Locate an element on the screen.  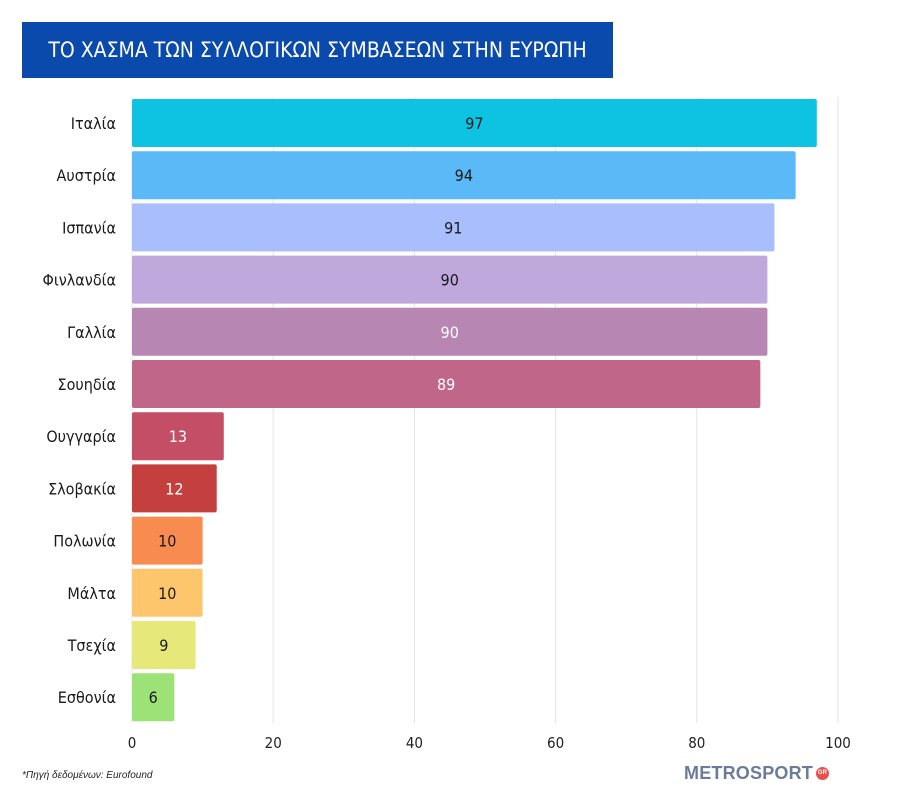
category-label: Αυστρία is located at coordinates (86, 175).